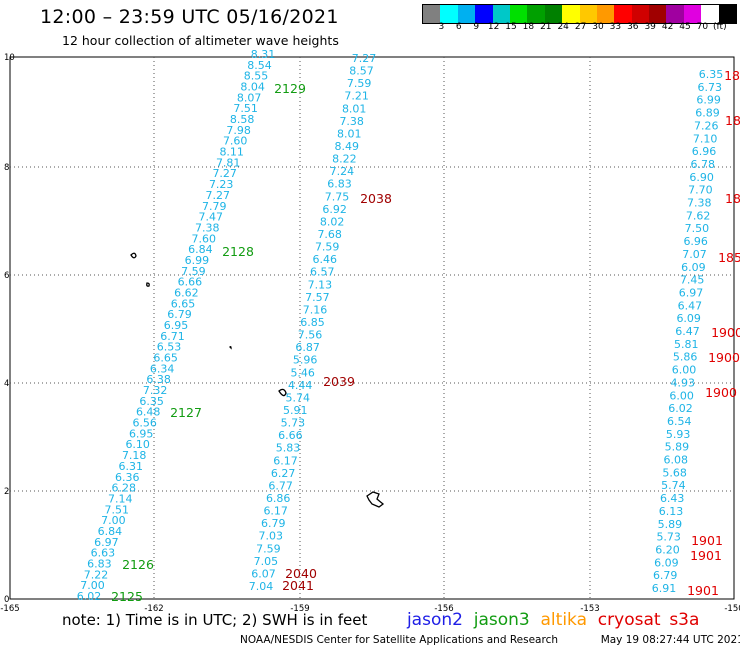  What do you see at coordinates (672, 498) in the screenshot?
I see `cryosat-pass-a-value: 6.43` at bounding box center [672, 498].